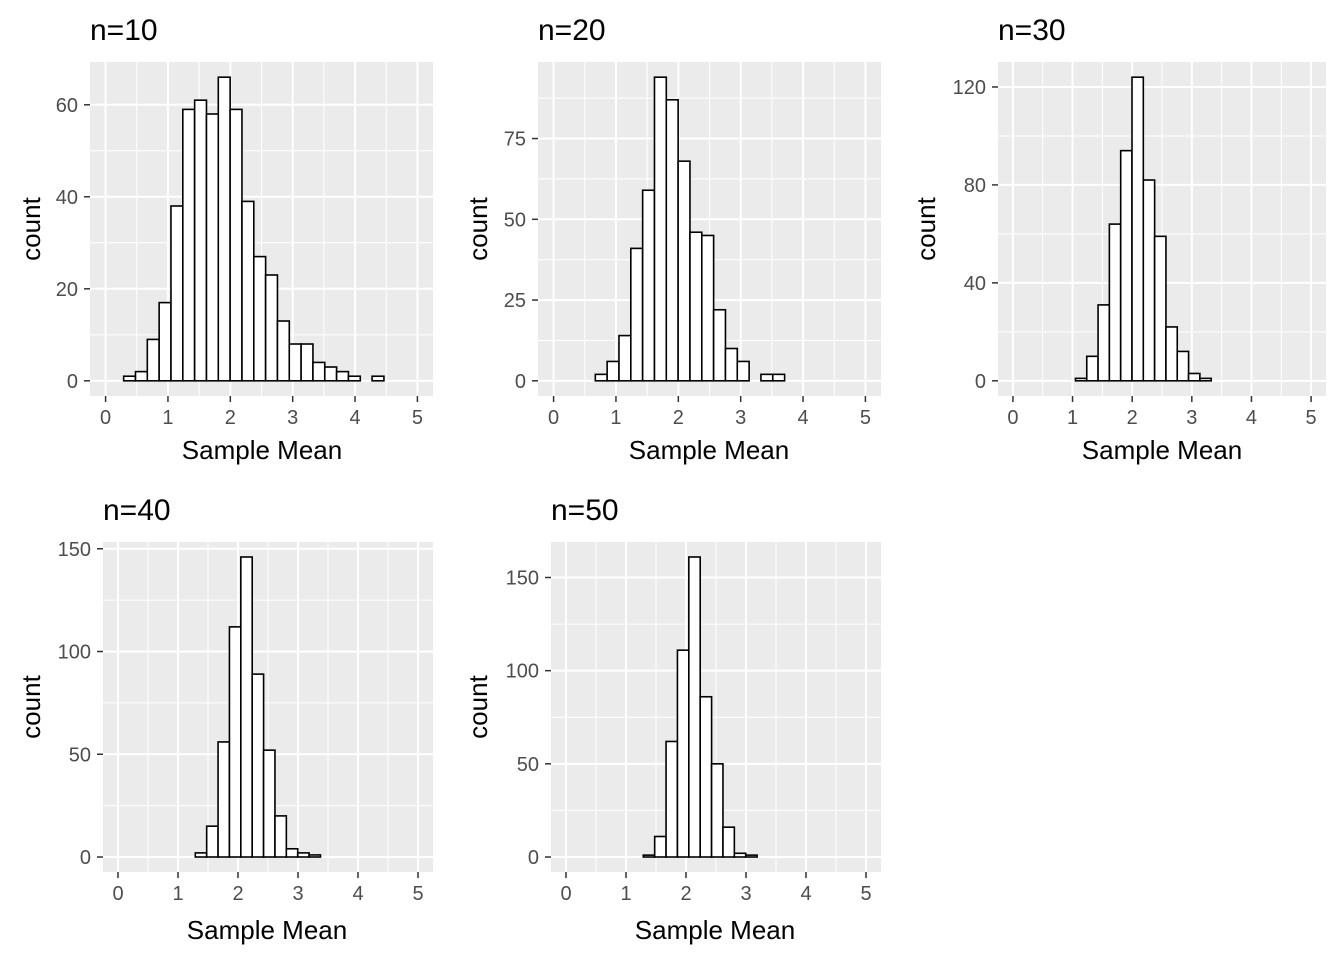 The width and height of the screenshot is (1344, 960). What do you see at coordinates (969, 88) in the screenshot?
I see `y-tick-label: 120` at bounding box center [969, 88].